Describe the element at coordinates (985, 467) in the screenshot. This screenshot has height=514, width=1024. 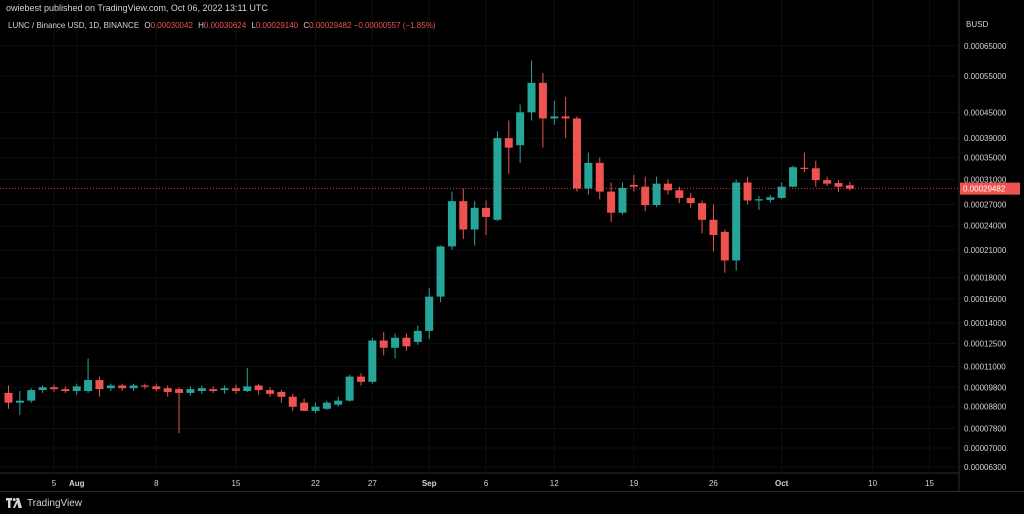
I see `y-tick-label: 0.00006300` at that location.